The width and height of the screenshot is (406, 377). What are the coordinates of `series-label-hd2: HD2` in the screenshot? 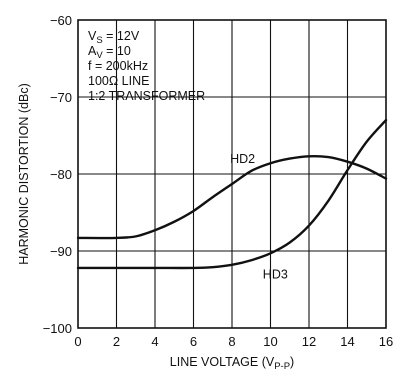 It's located at (242, 159).